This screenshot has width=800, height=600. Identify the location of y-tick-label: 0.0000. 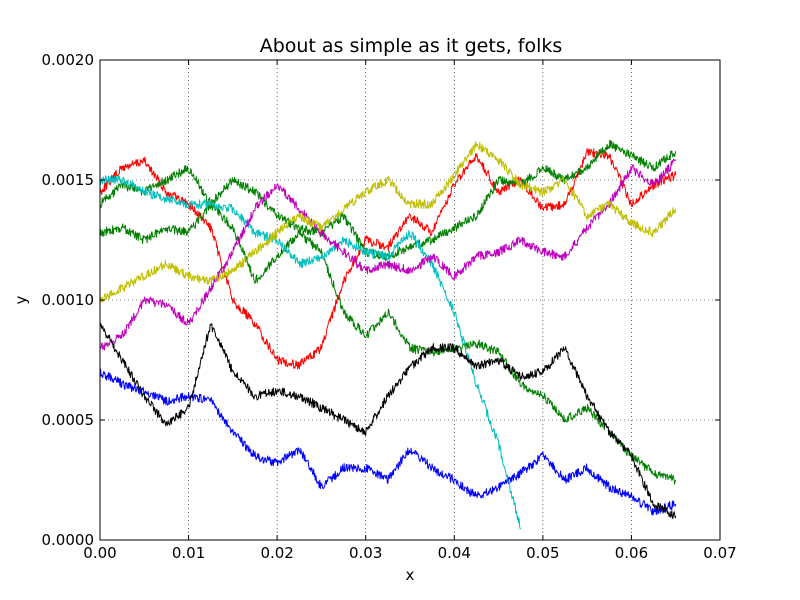
(68, 540).